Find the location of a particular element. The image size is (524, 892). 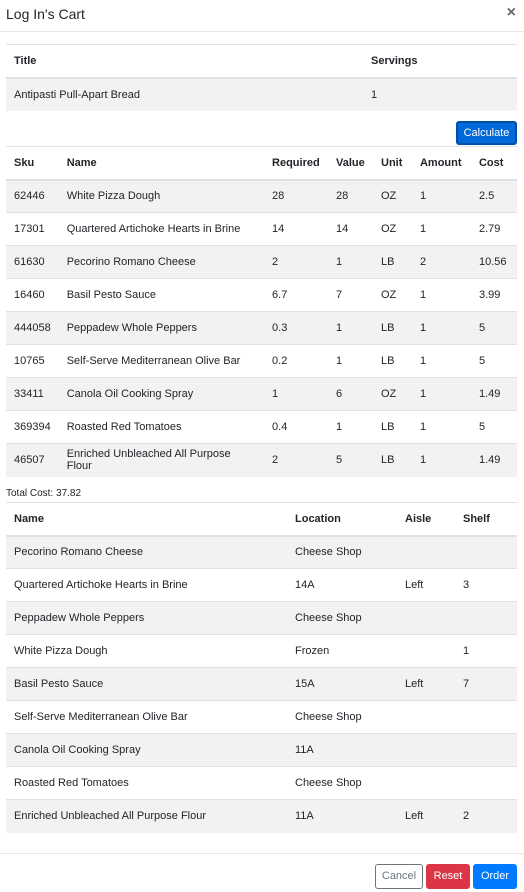

table-row: 444058 Peppadew Whole Peppers 0.3 1 LB 1 5 is located at coordinates (261, 328).